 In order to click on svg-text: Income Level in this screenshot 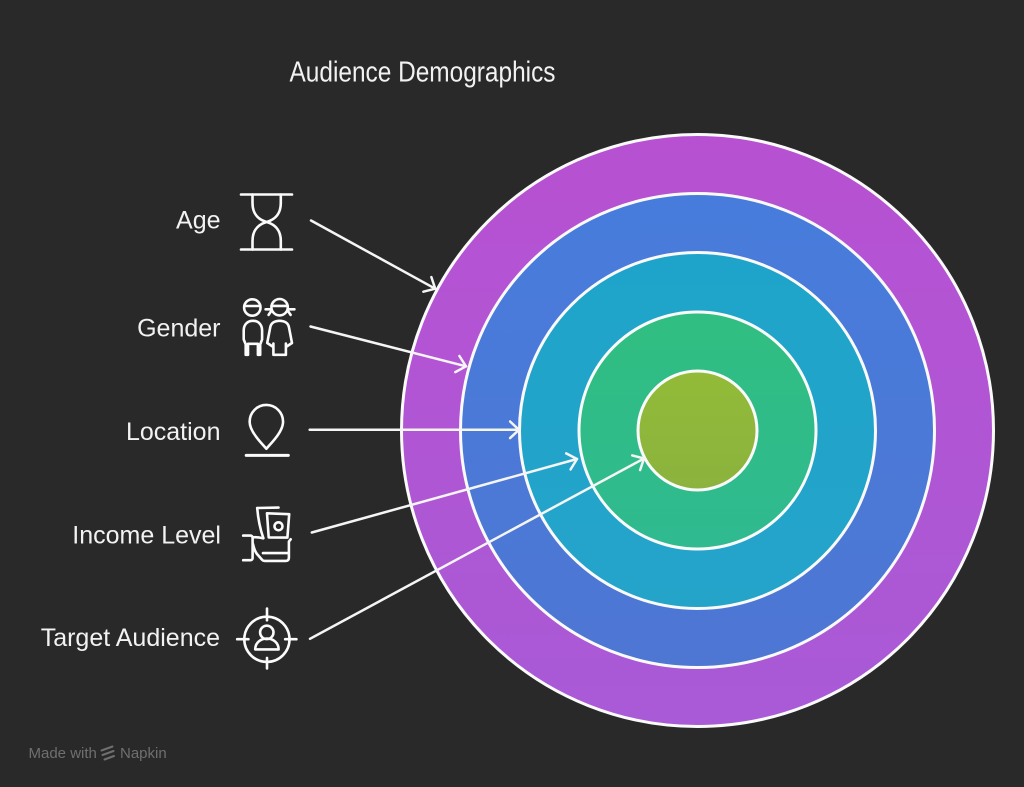, I will do `click(146, 535)`.